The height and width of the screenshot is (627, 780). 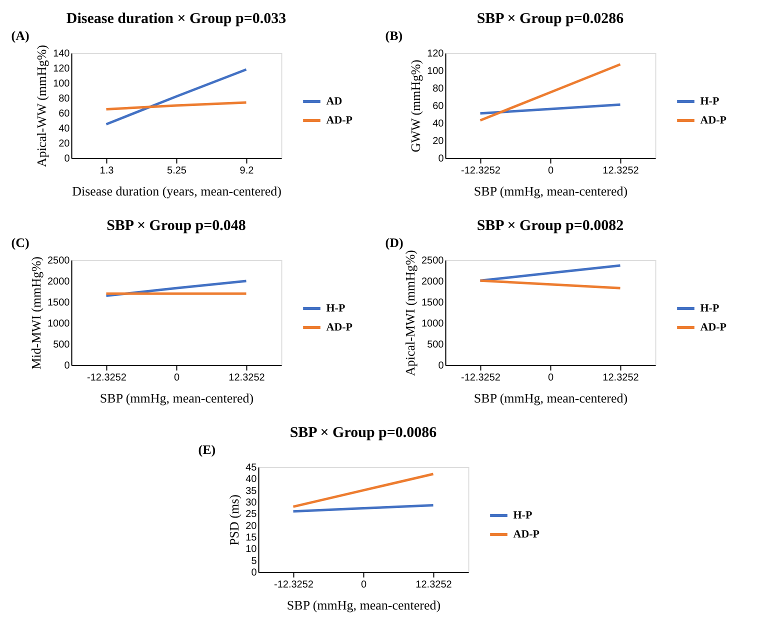 I want to click on text: (A), so click(x=20, y=35).